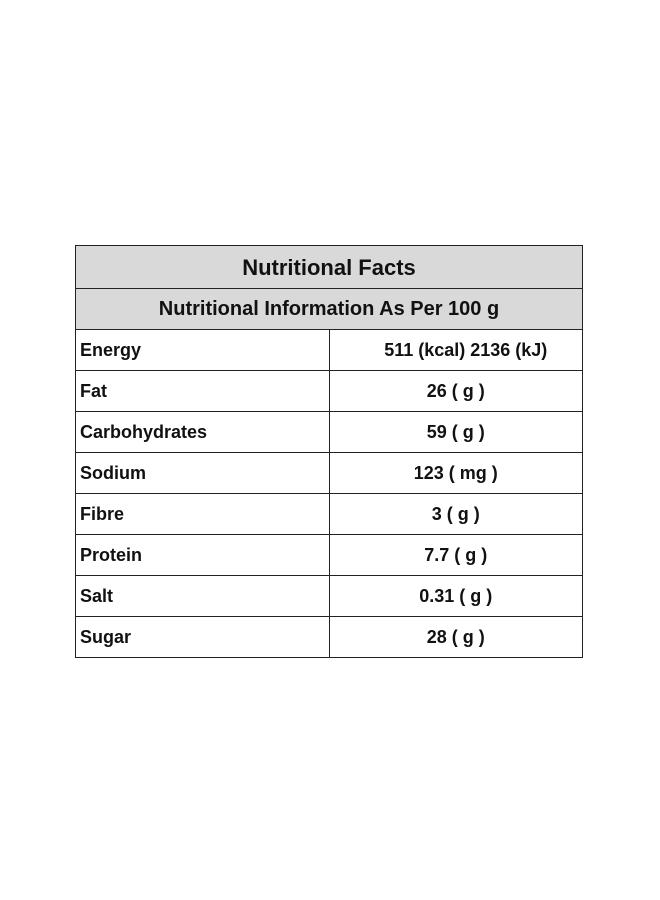 This screenshot has width=660, height=900. I want to click on nutrient-value: 7.7 ( g ), so click(456, 555).